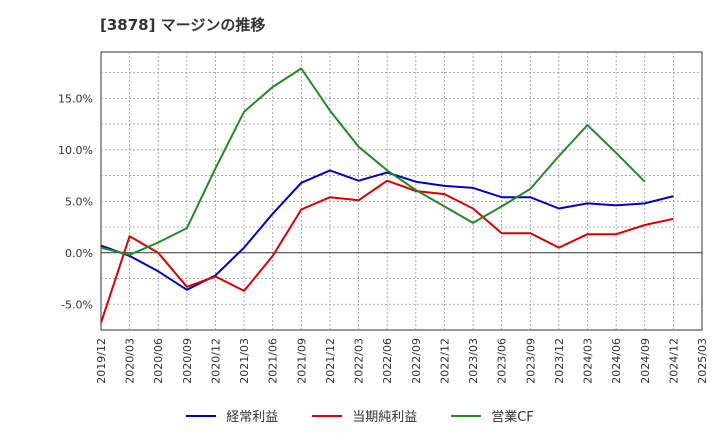  I want to click on x-tick-label: 2023/12, so click(559, 361).